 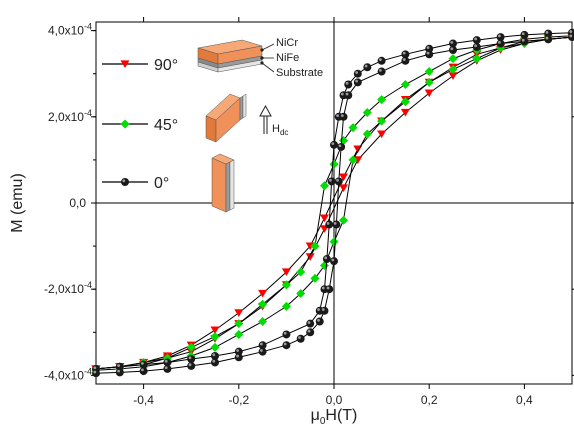 What do you see at coordinates (334, 400) in the screenshot?
I see `x-tick-label: 0,0` at bounding box center [334, 400].